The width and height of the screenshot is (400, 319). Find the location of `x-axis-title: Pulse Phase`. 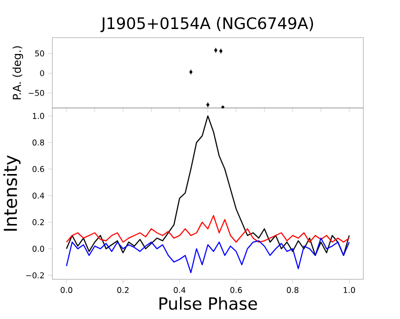

x-axis-title: Pulse Phase is located at coordinates (208, 303).